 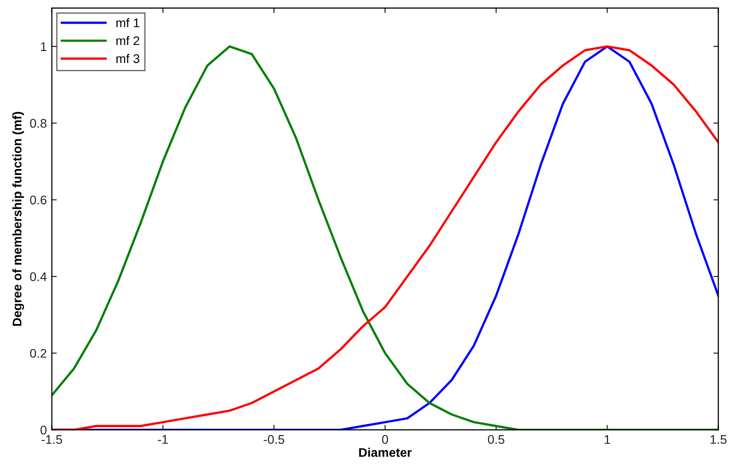 I want to click on legend-label: mf 2, so click(x=128, y=41).